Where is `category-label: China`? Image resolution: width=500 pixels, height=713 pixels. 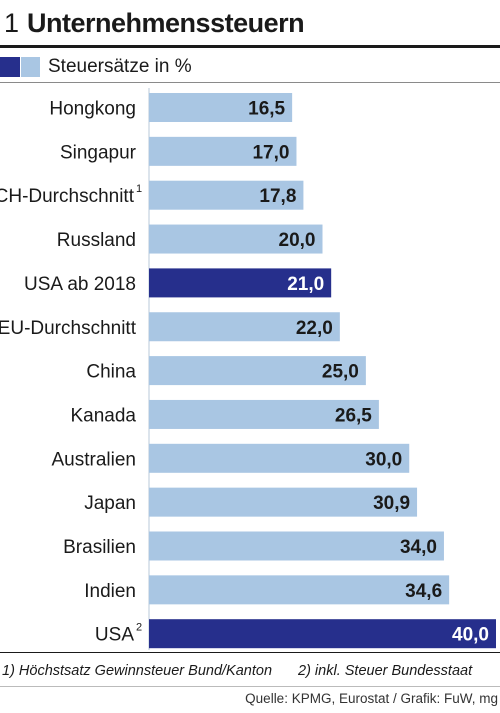
category-label: China is located at coordinates (111, 372).